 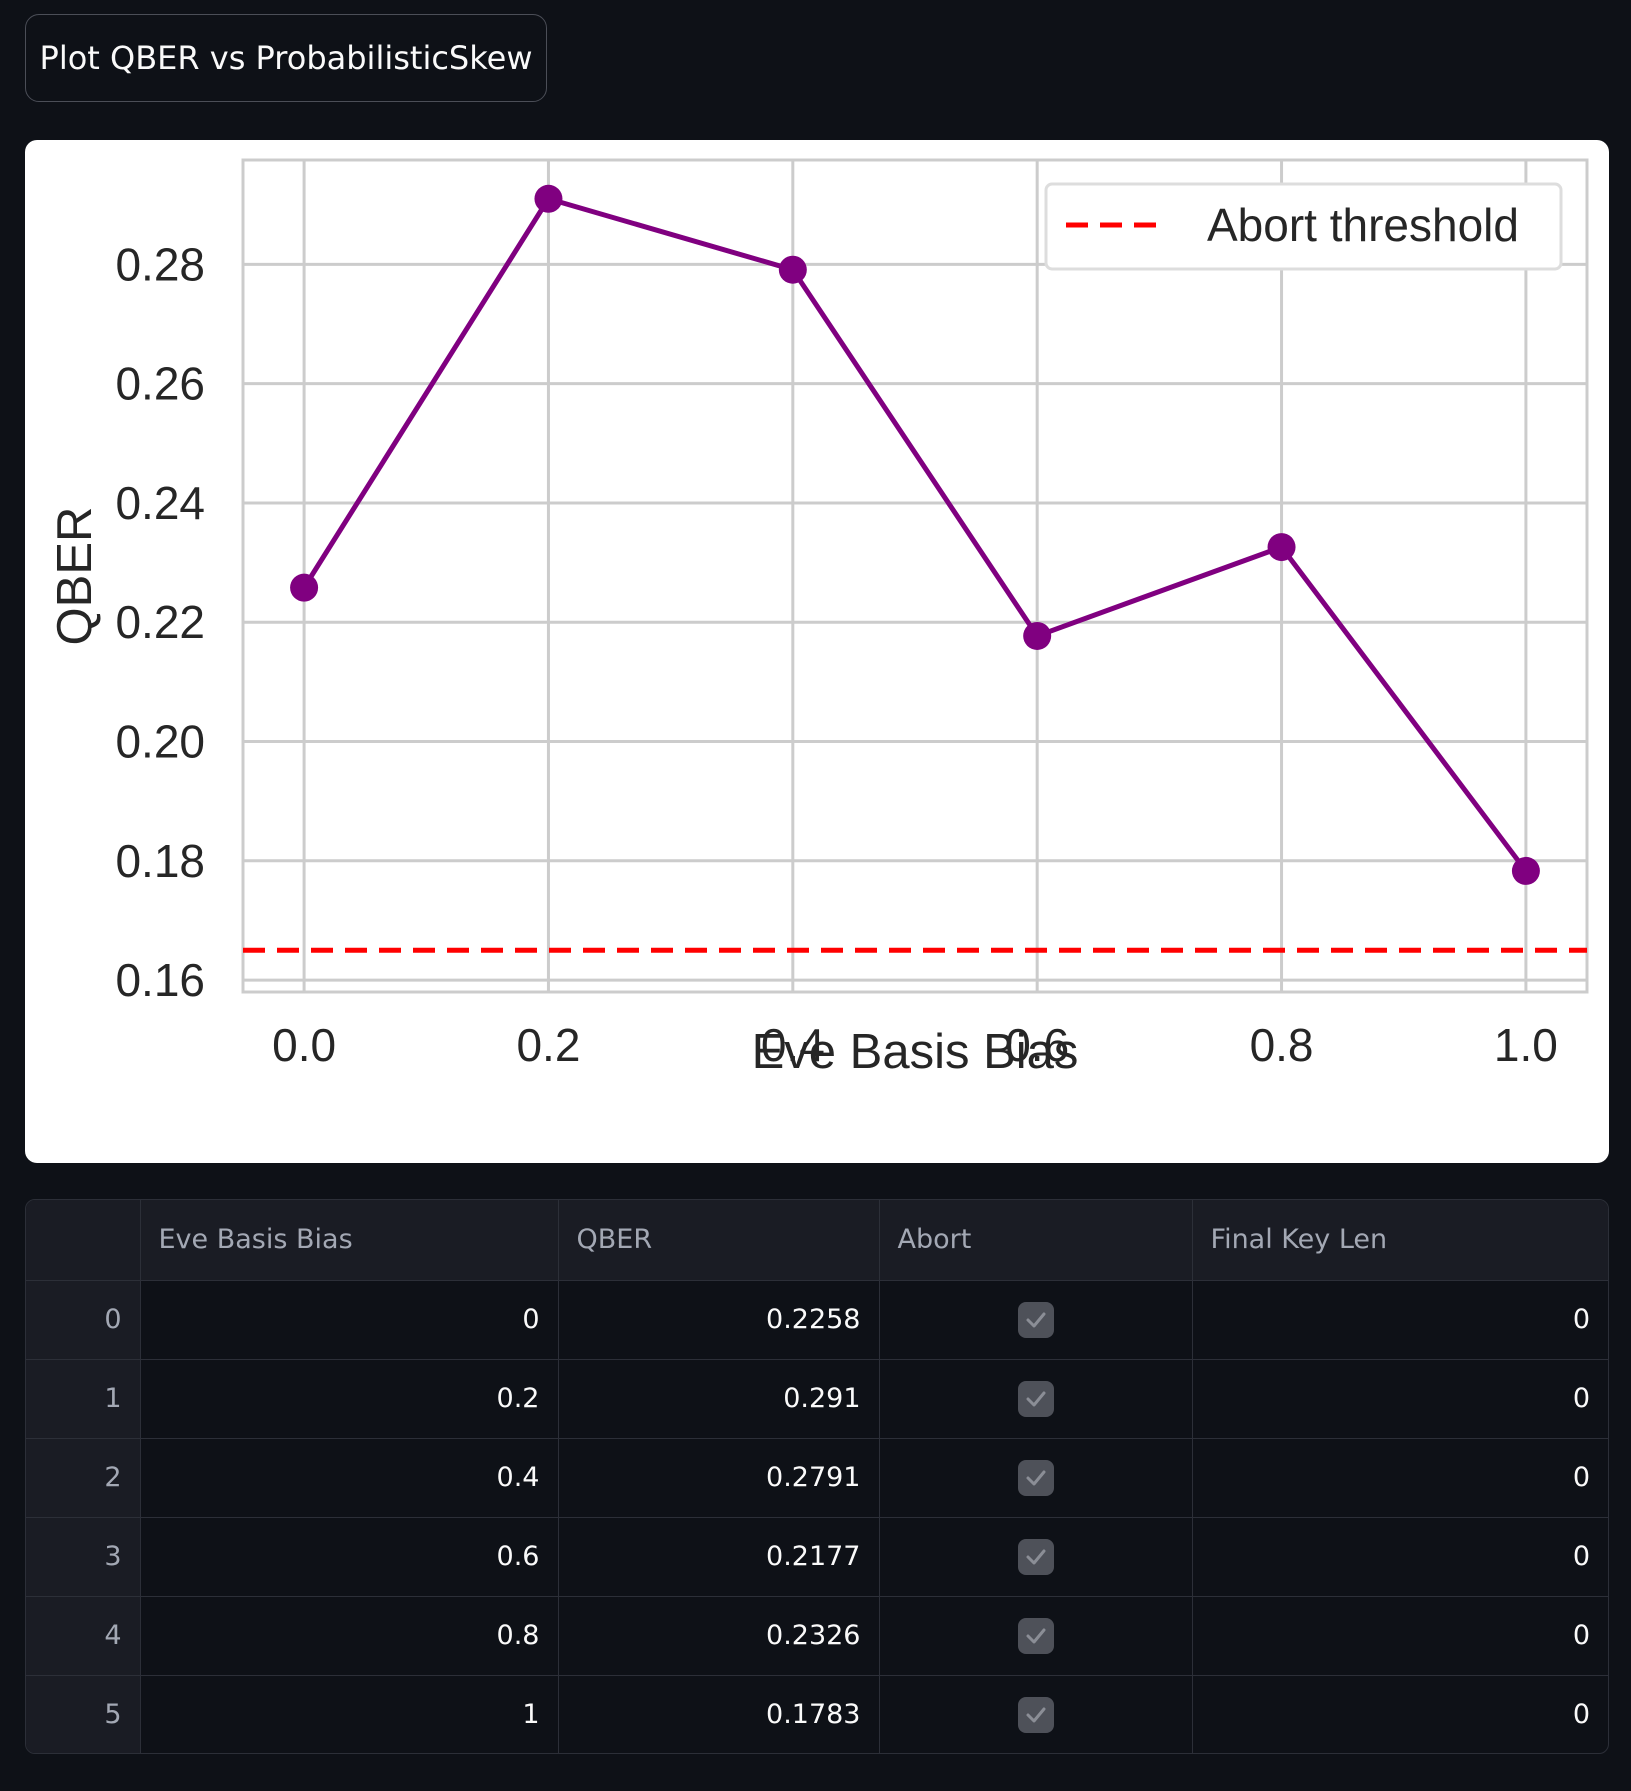 I want to click on x-tick-label: 1.0, so click(x=1526, y=1045).